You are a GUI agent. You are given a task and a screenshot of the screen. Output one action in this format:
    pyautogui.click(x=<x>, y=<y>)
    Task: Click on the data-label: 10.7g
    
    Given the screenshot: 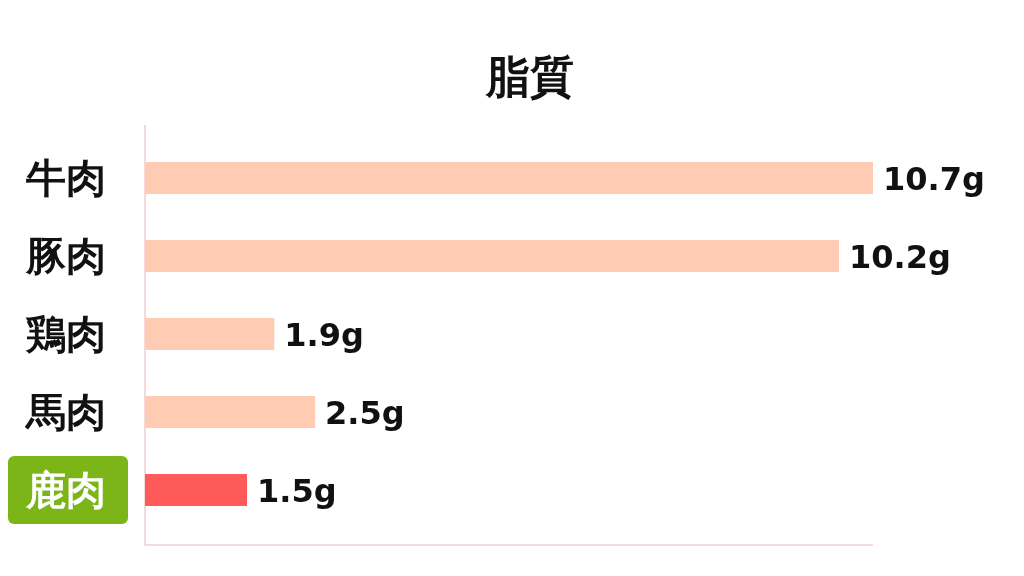 What is the action you would take?
    pyautogui.click(x=934, y=179)
    